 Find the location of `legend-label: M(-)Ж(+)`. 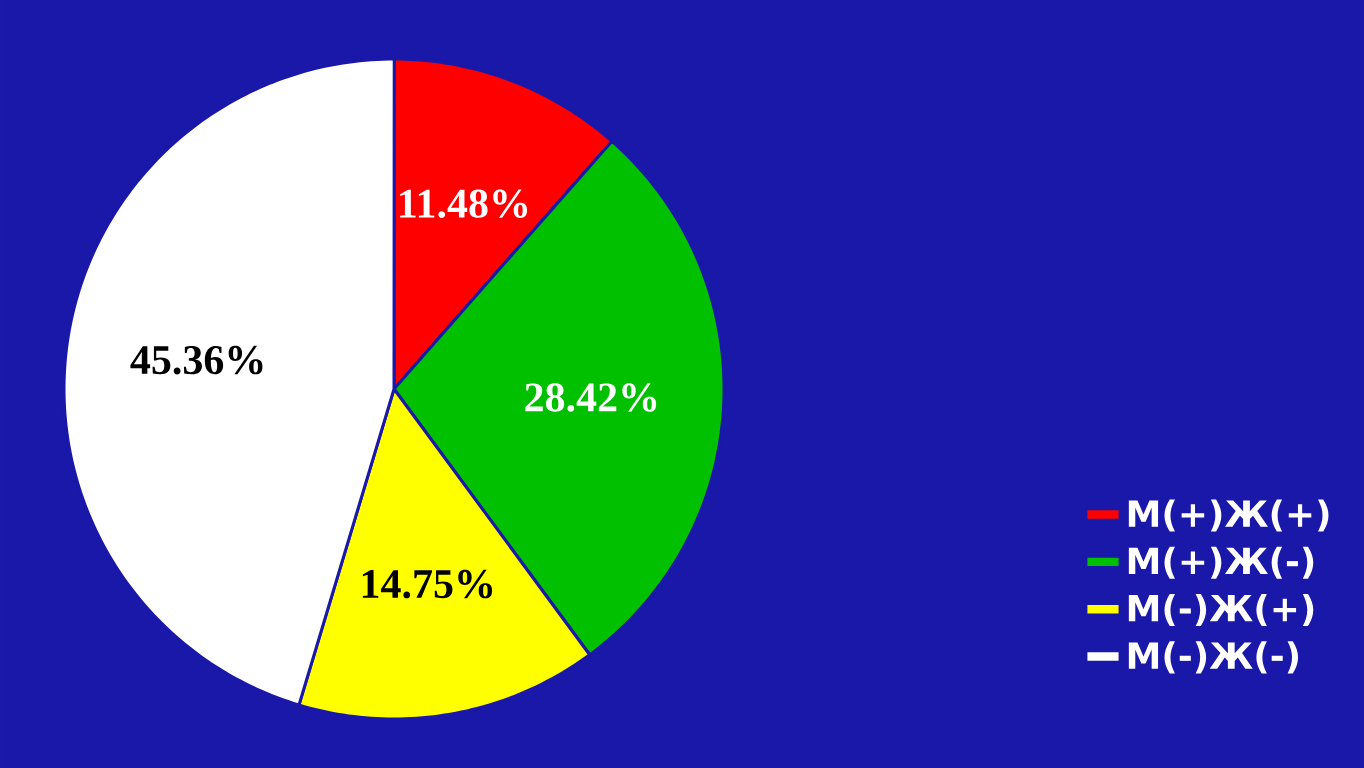

legend-label: M(-)Ж(+) is located at coordinates (1221, 610).